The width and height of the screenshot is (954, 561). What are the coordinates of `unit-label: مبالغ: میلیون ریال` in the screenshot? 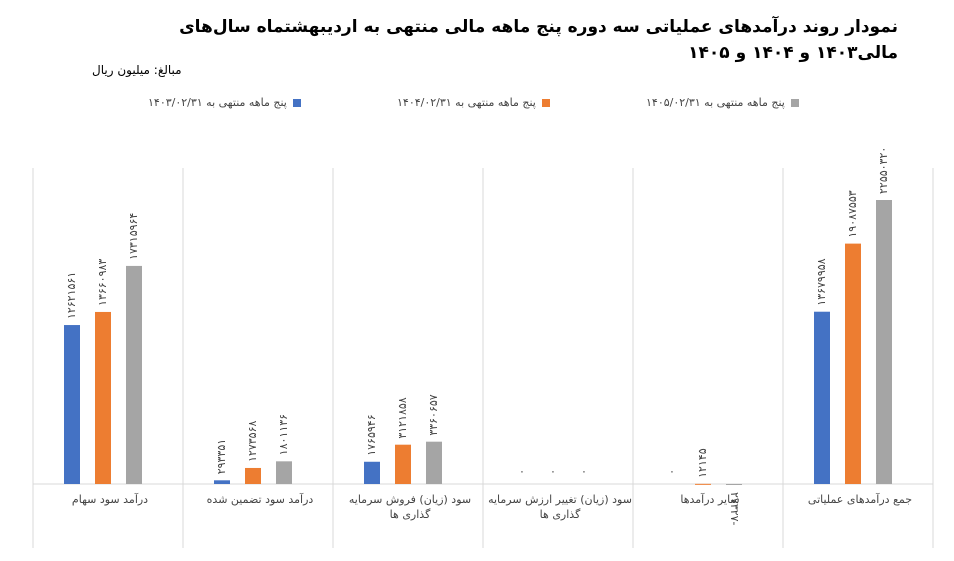 It's located at (137, 70).